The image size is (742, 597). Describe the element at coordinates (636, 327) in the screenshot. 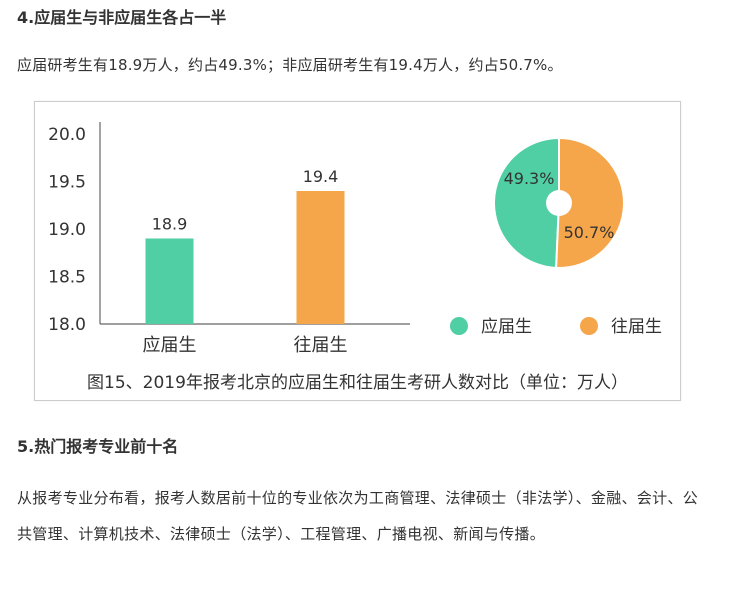

I see `legend-label-1: 往届生` at that location.